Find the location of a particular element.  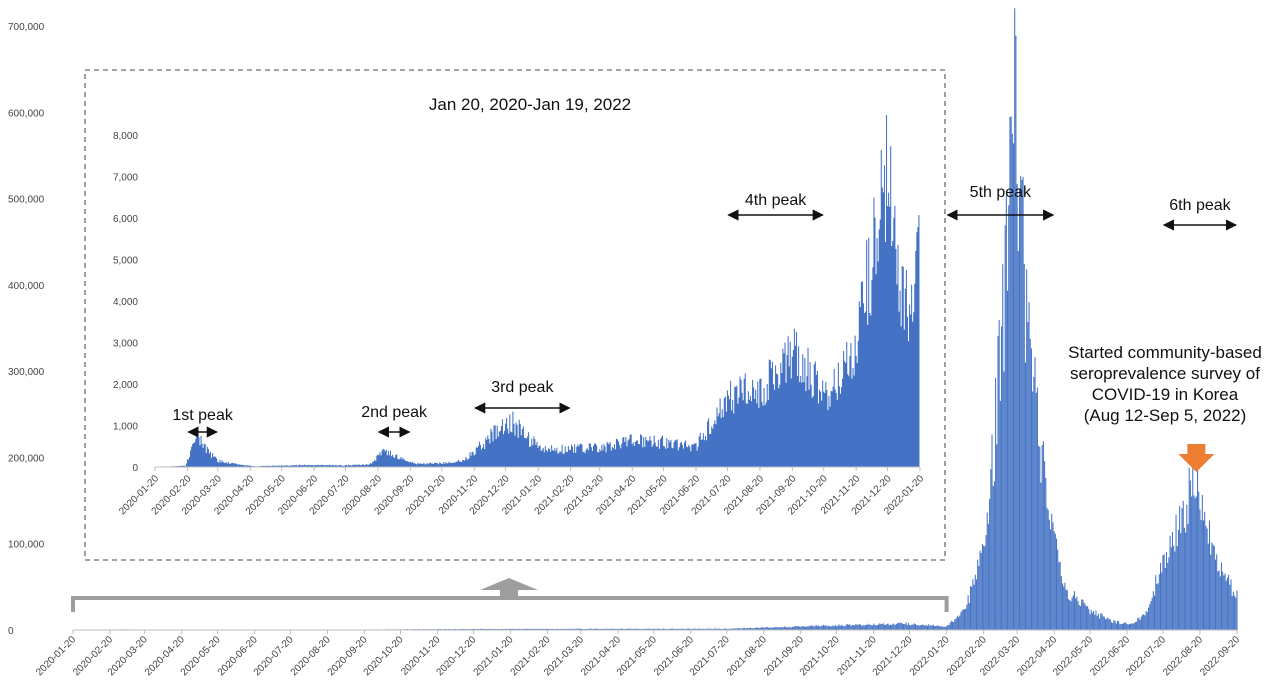

peak-label: 5th peak is located at coordinates (1001, 192).